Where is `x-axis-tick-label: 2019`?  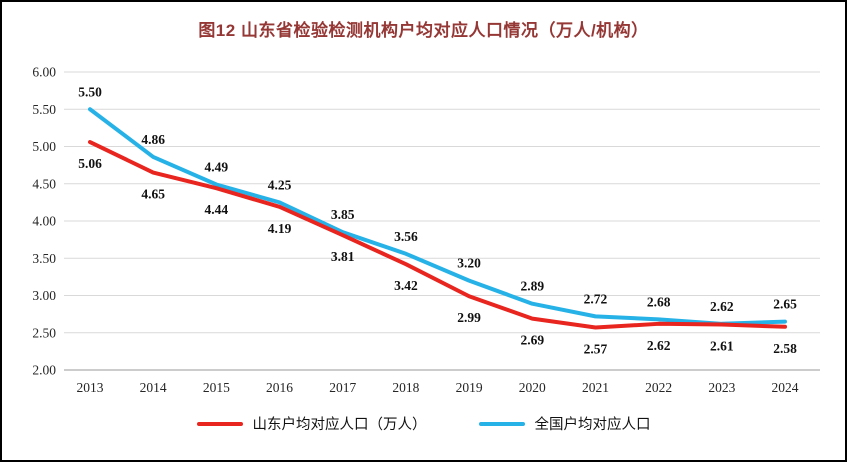
x-axis-tick-label: 2019 is located at coordinates (469, 387).